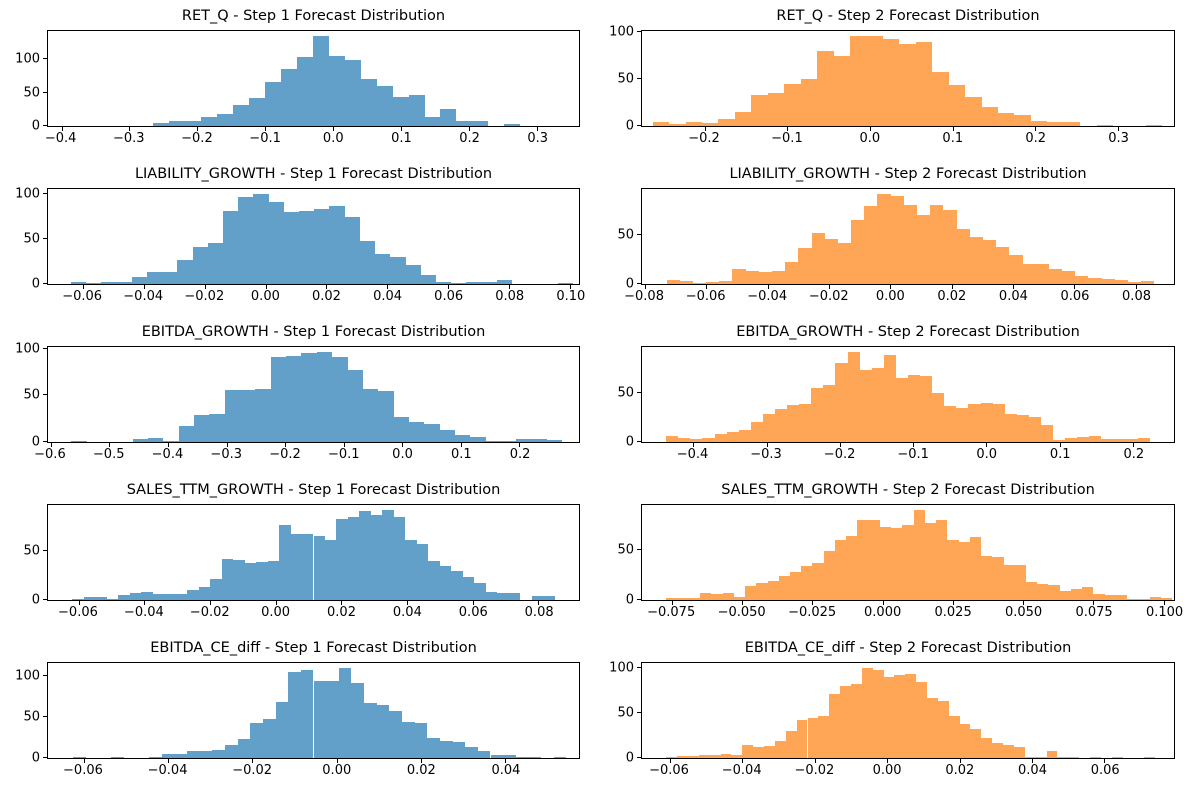 The width and height of the screenshot is (1189, 790). Describe the element at coordinates (1036, 138) in the screenshot. I see `x-tick-label: 0.2` at that location.